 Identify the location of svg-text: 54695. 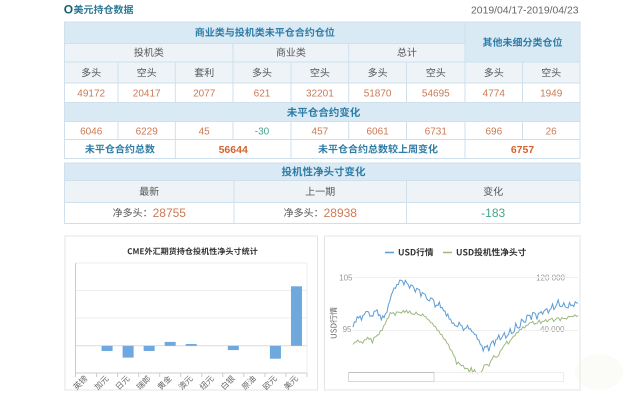
(436, 93).